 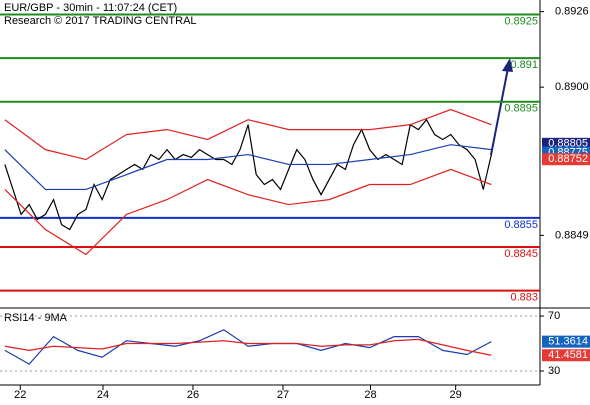 I want to click on rsi-tick-label: 70, so click(x=554, y=316).